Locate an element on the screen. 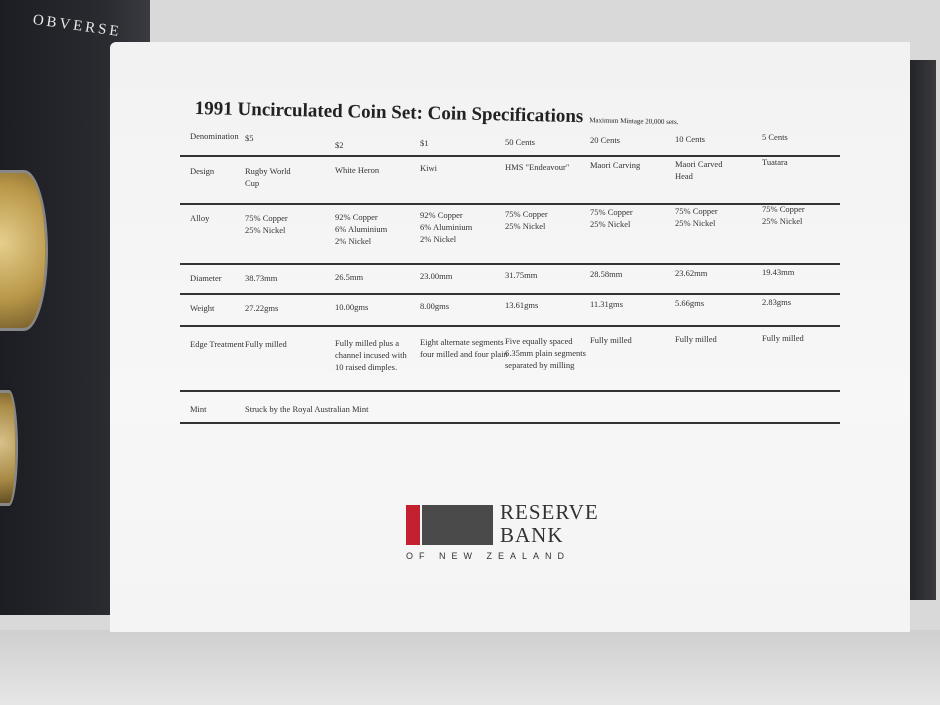 The width and height of the screenshot is (940, 705). row-label: Diameter is located at coordinates (206, 278).